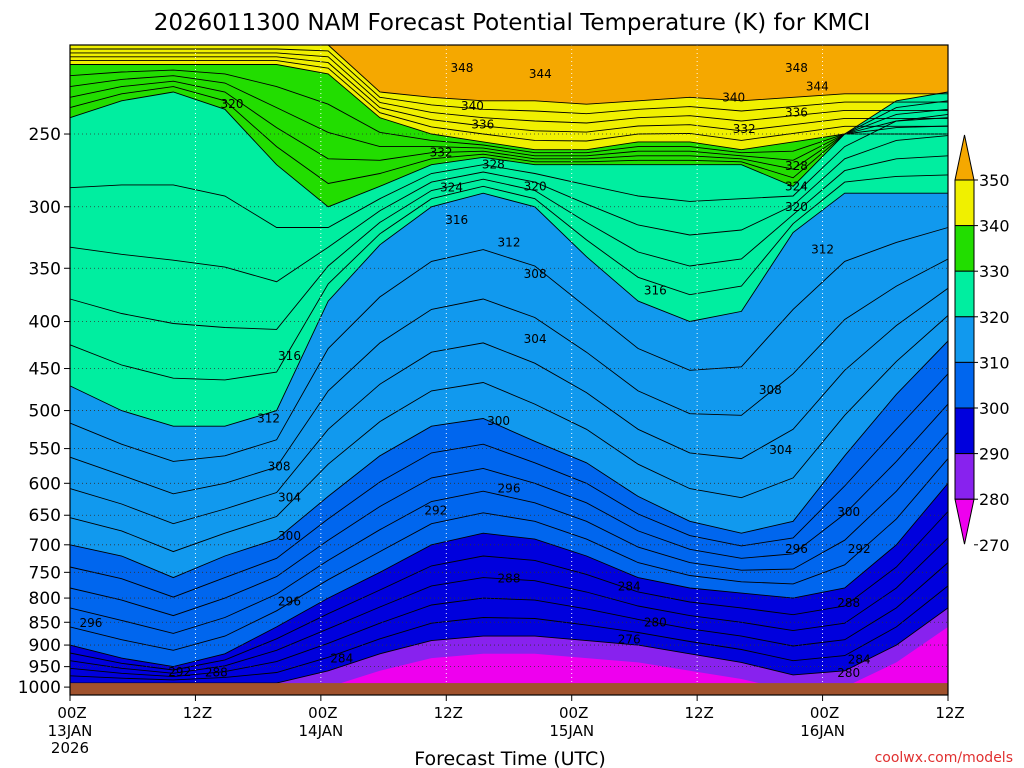 This screenshot has height=768, width=1024. What do you see at coordinates (45, 450) in the screenshot?
I see `y-tick-label: 550` at bounding box center [45, 450].